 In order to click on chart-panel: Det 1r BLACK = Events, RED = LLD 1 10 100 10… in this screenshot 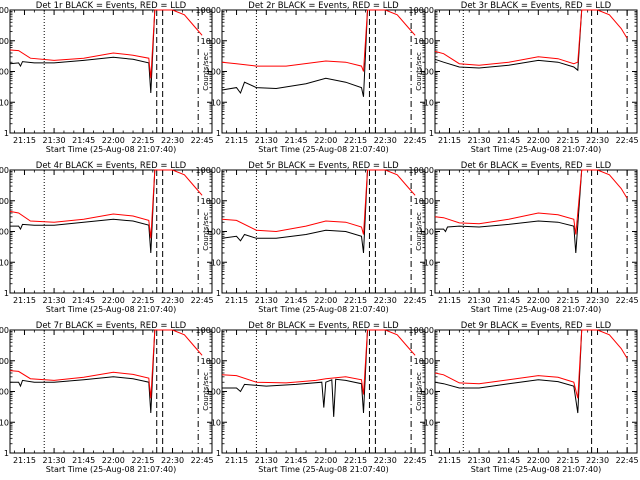, I will do `click(107, 77)`.